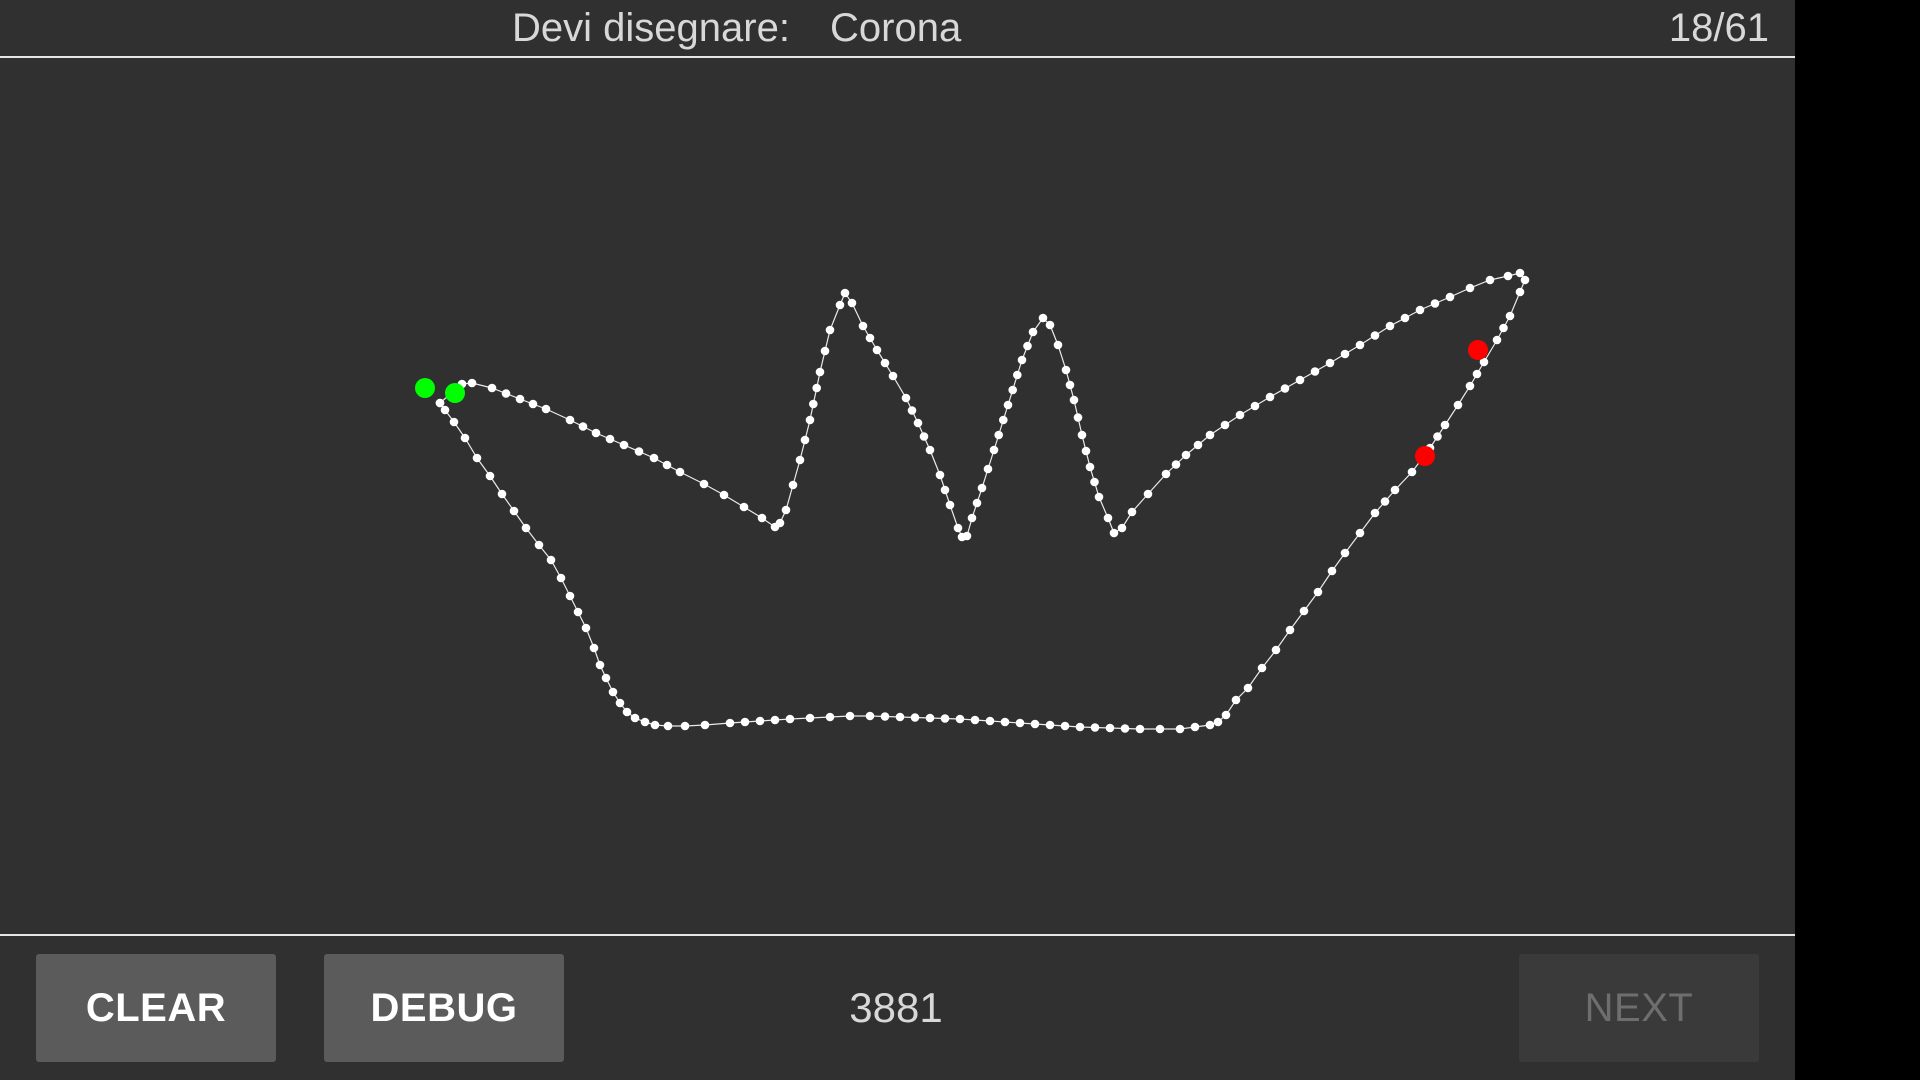 This screenshot has width=1920, height=1080. Describe the element at coordinates (1857, 540) in the screenshot. I see `right-black-strip` at that location.